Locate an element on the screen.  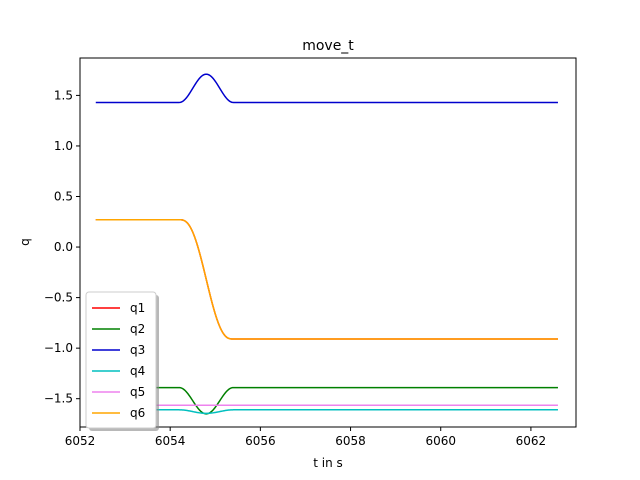
legend-label-q1: q1 is located at coordinates (137, 308).